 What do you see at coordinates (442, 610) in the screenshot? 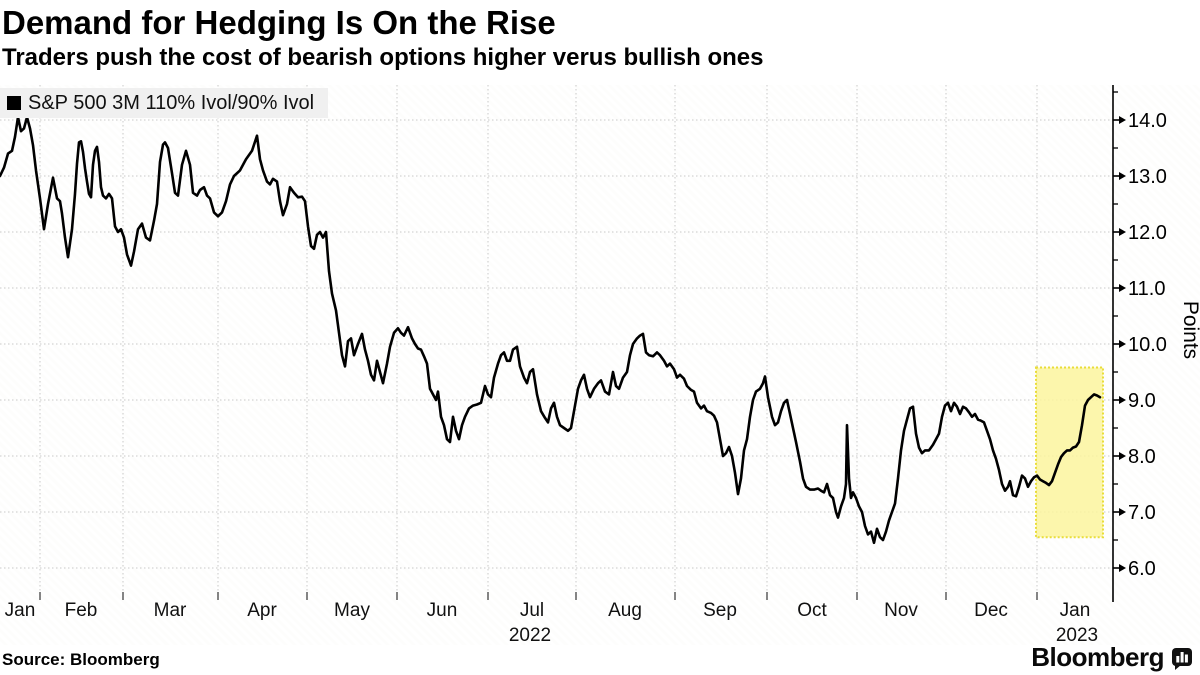
I see `x-axis-month-label: Jun` at bounding box center [442, 610].